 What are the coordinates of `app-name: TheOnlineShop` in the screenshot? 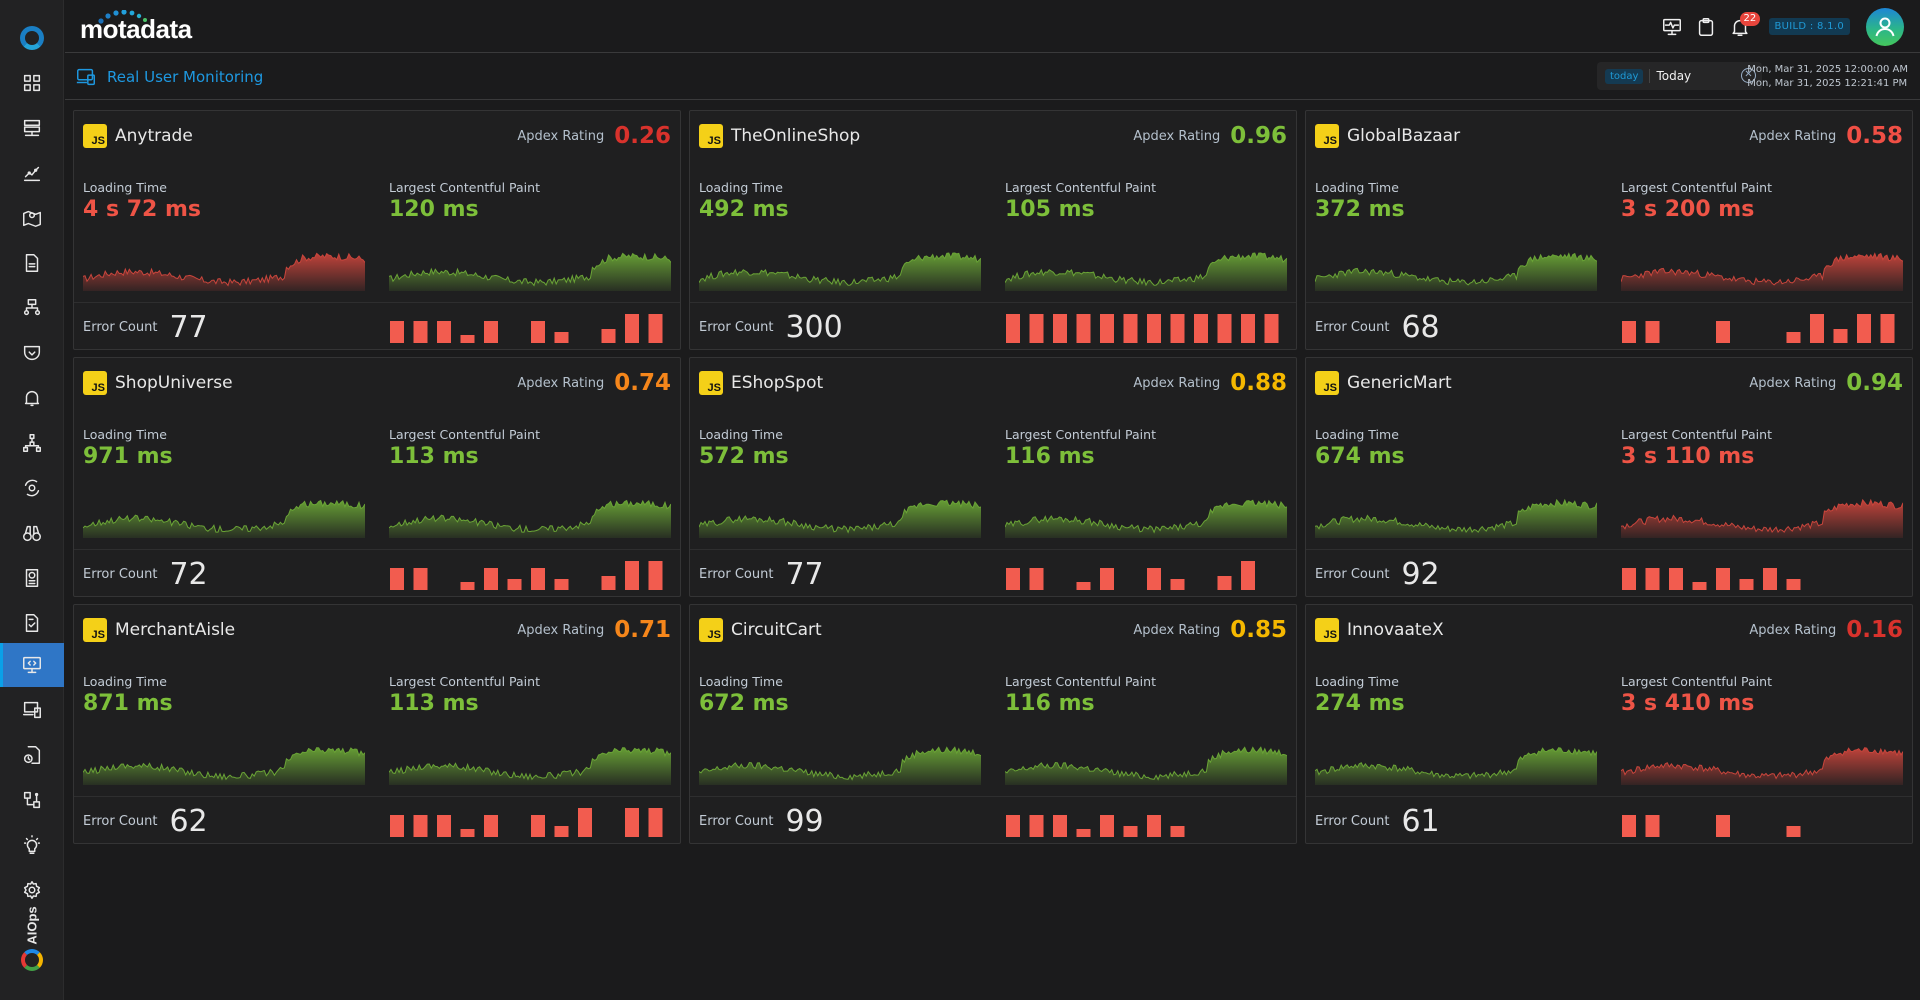 It's located at (796, 136).